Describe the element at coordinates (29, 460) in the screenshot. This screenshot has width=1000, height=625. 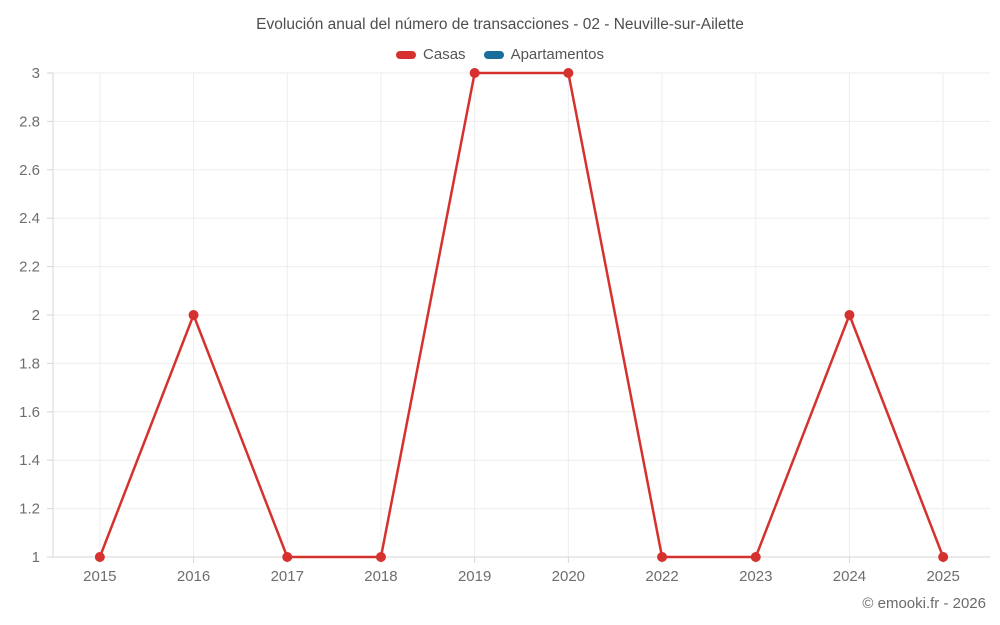
I see `y-tick-label: 1.4` at that location.